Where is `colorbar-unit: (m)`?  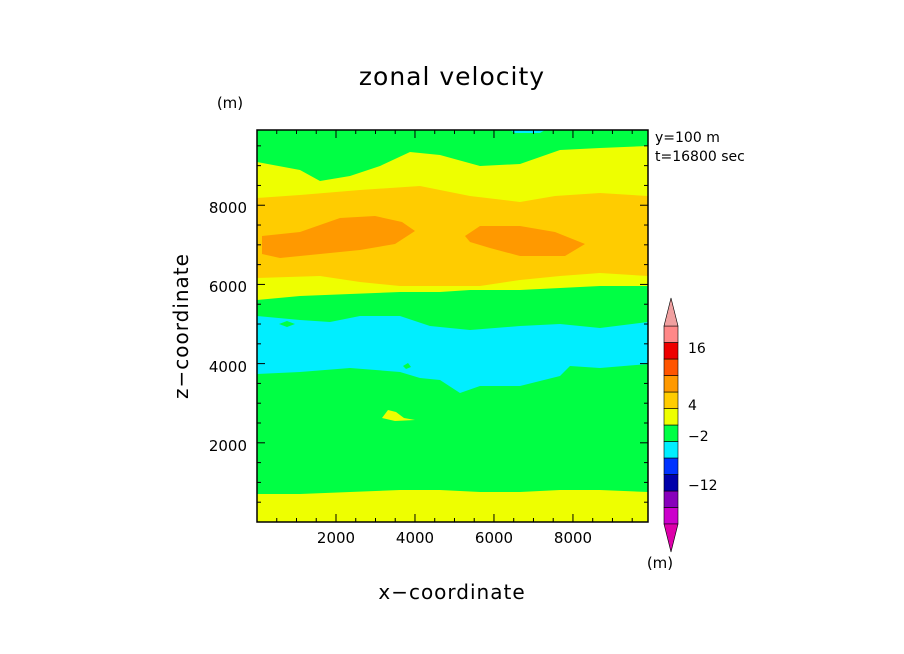
colorbar-unit: (m) is located at coordinates (660, 563).